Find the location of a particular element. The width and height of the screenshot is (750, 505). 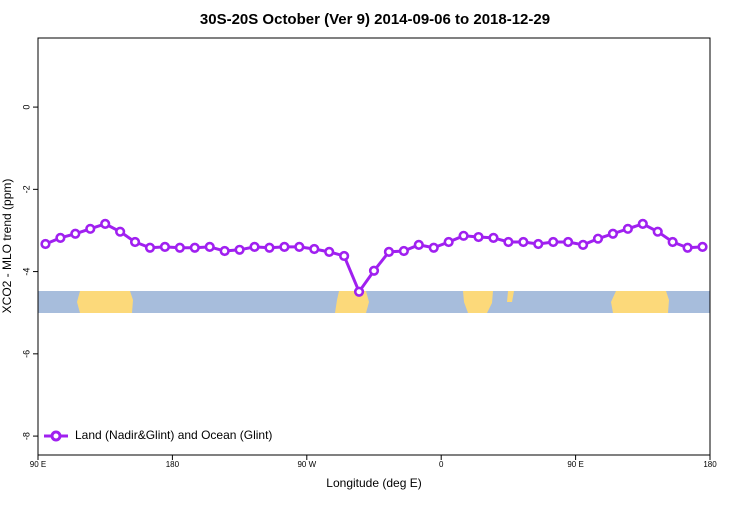

legend-label: Land (Nadir&Glint) and Ocean (Glint) is located at coordinates (173, 435).